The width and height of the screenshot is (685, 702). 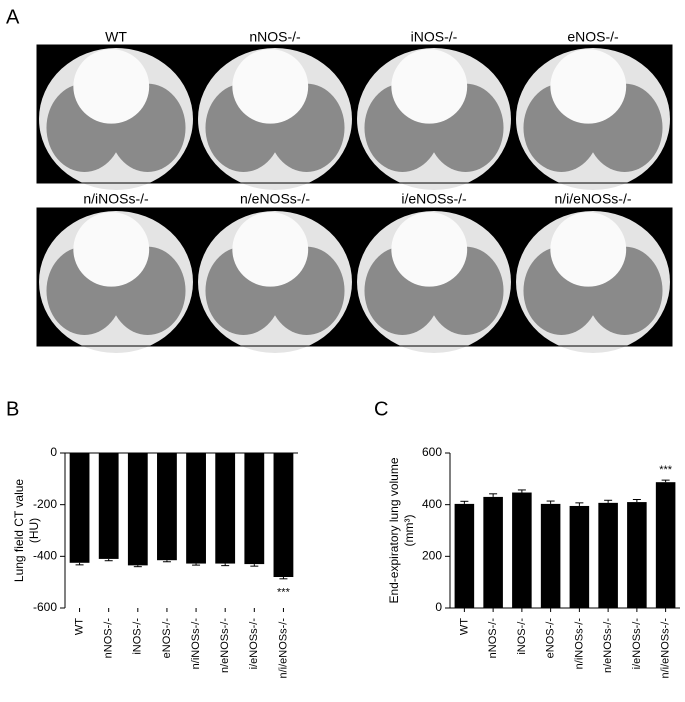 What do you see at coordinates (432, 556) in the screenshot?
I see `y-tick-label: 200` at bounding box center [432, 556].